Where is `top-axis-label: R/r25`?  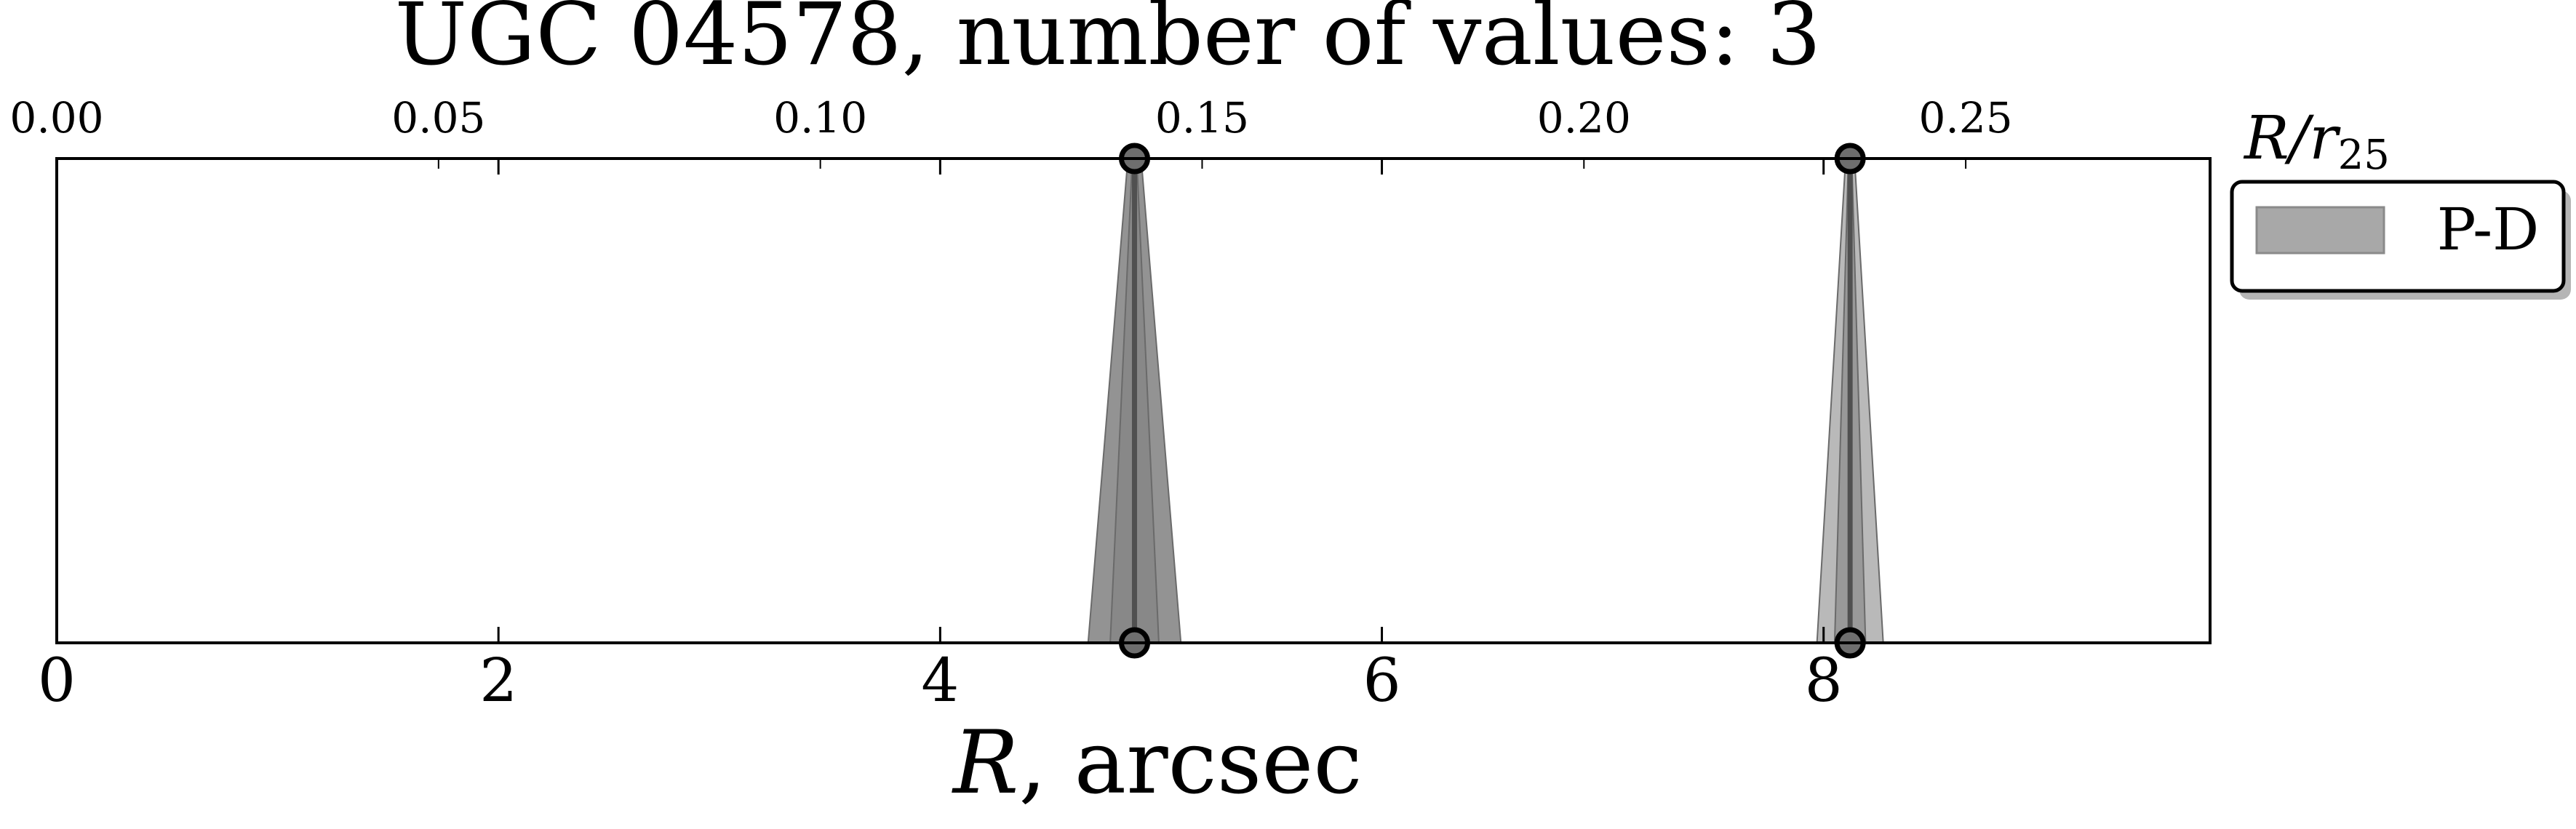 top-axis-label: R/r25 is located at coordinates (2316, 141).